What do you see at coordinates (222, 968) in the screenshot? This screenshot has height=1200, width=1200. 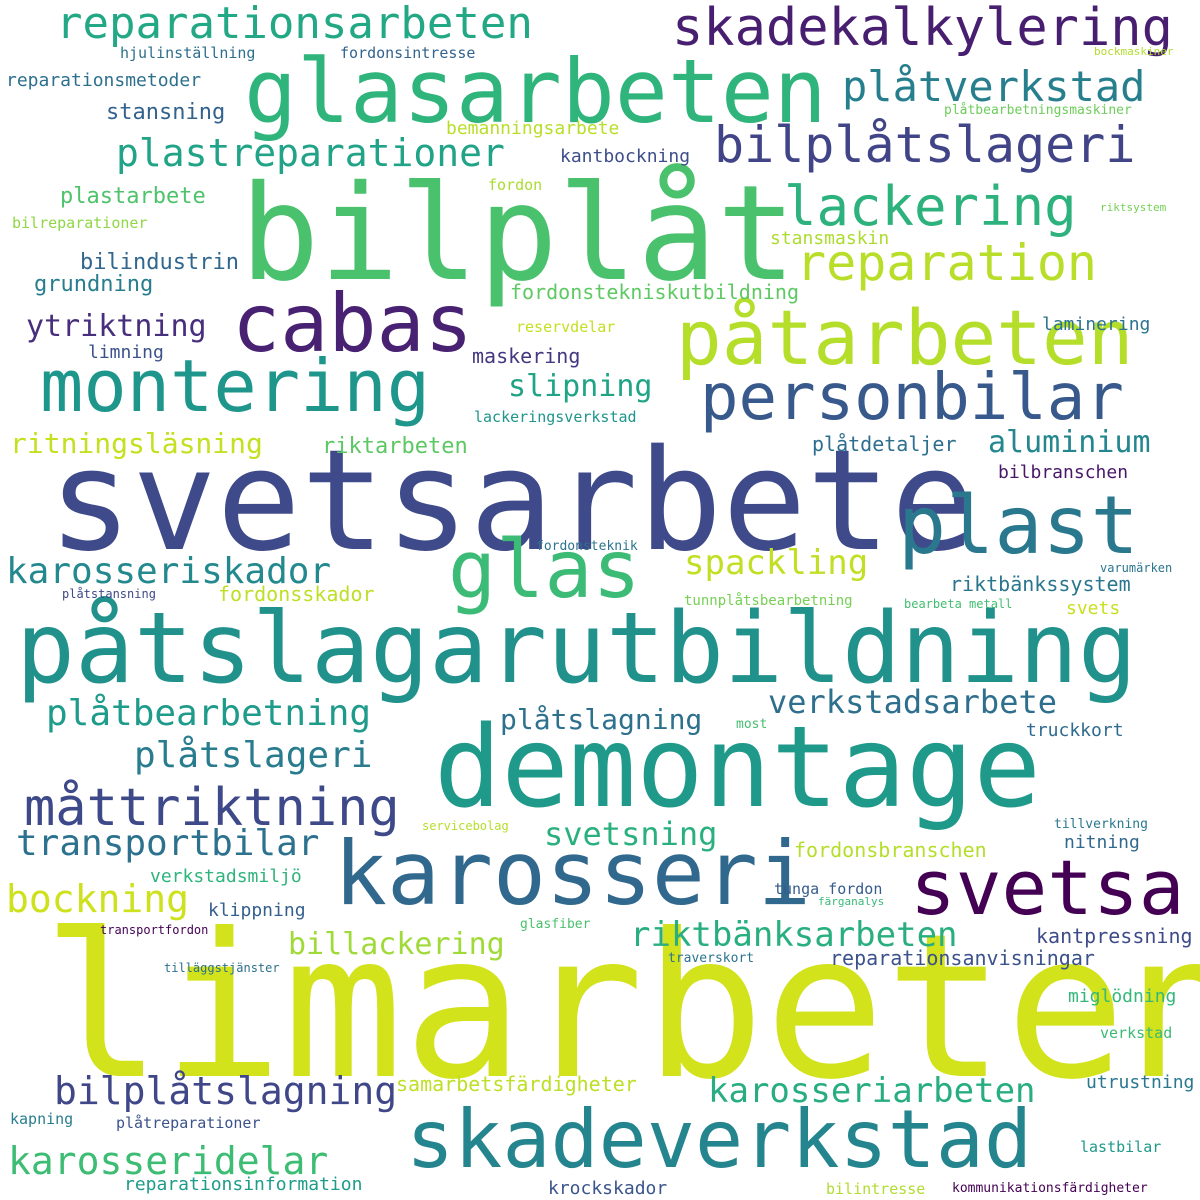 I see `word-tillaggstjanster: tilläggstjänster` at bounding box center [222, 968].